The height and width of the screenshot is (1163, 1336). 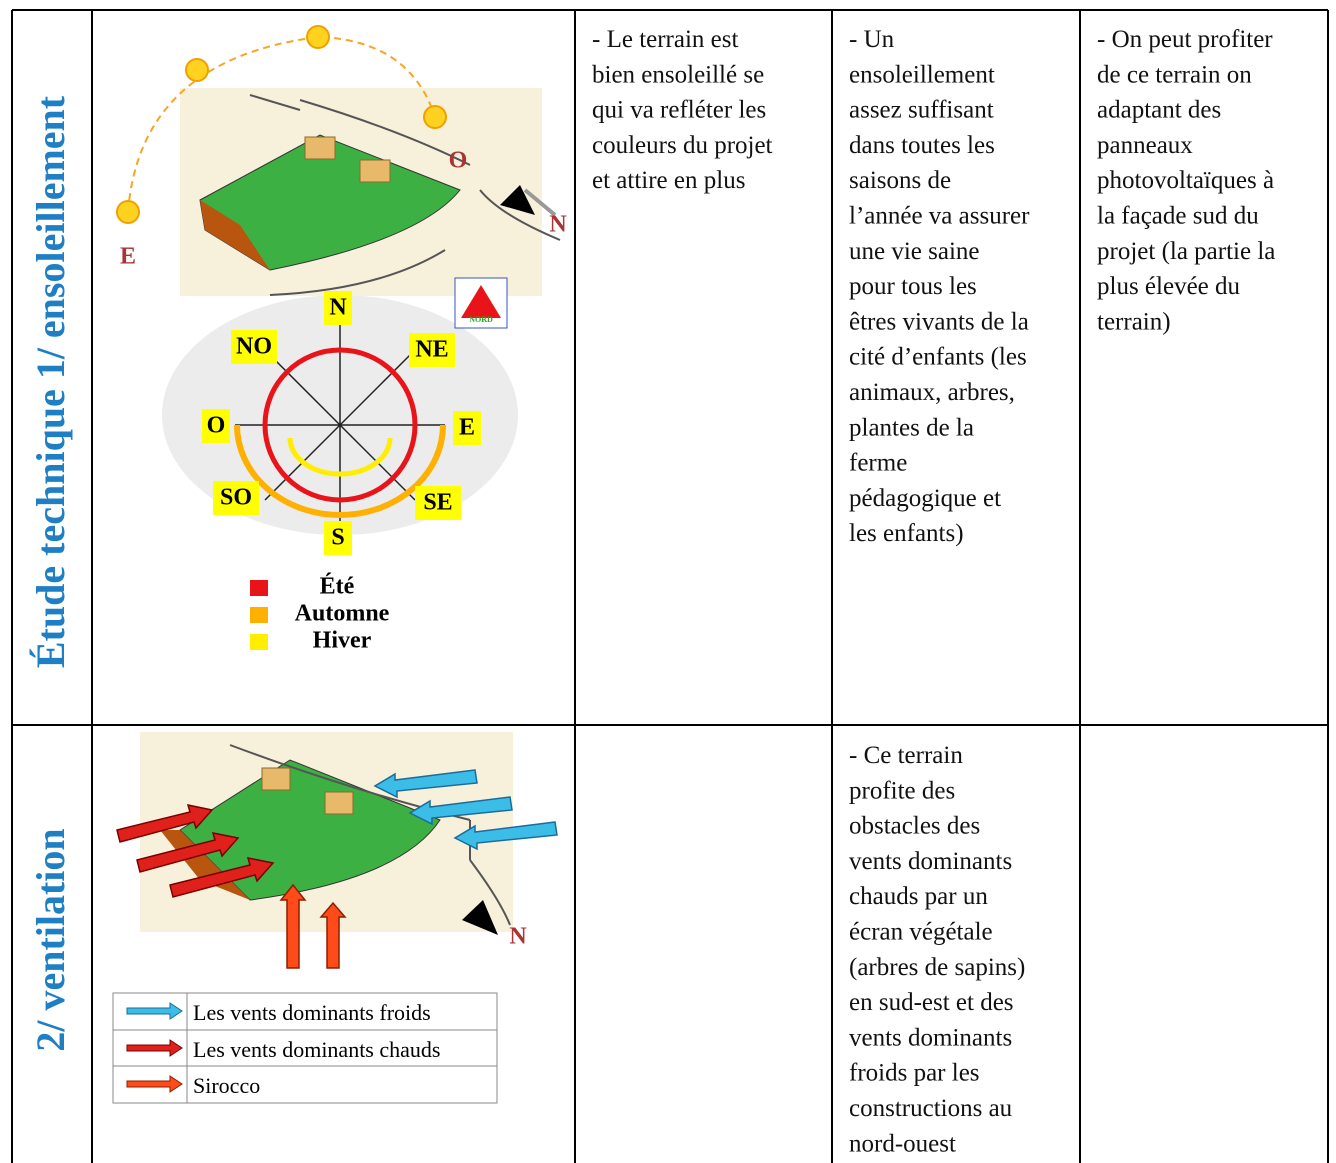 I want to click on row-heading: 2/ ventilation, so click(x=50, y=939).